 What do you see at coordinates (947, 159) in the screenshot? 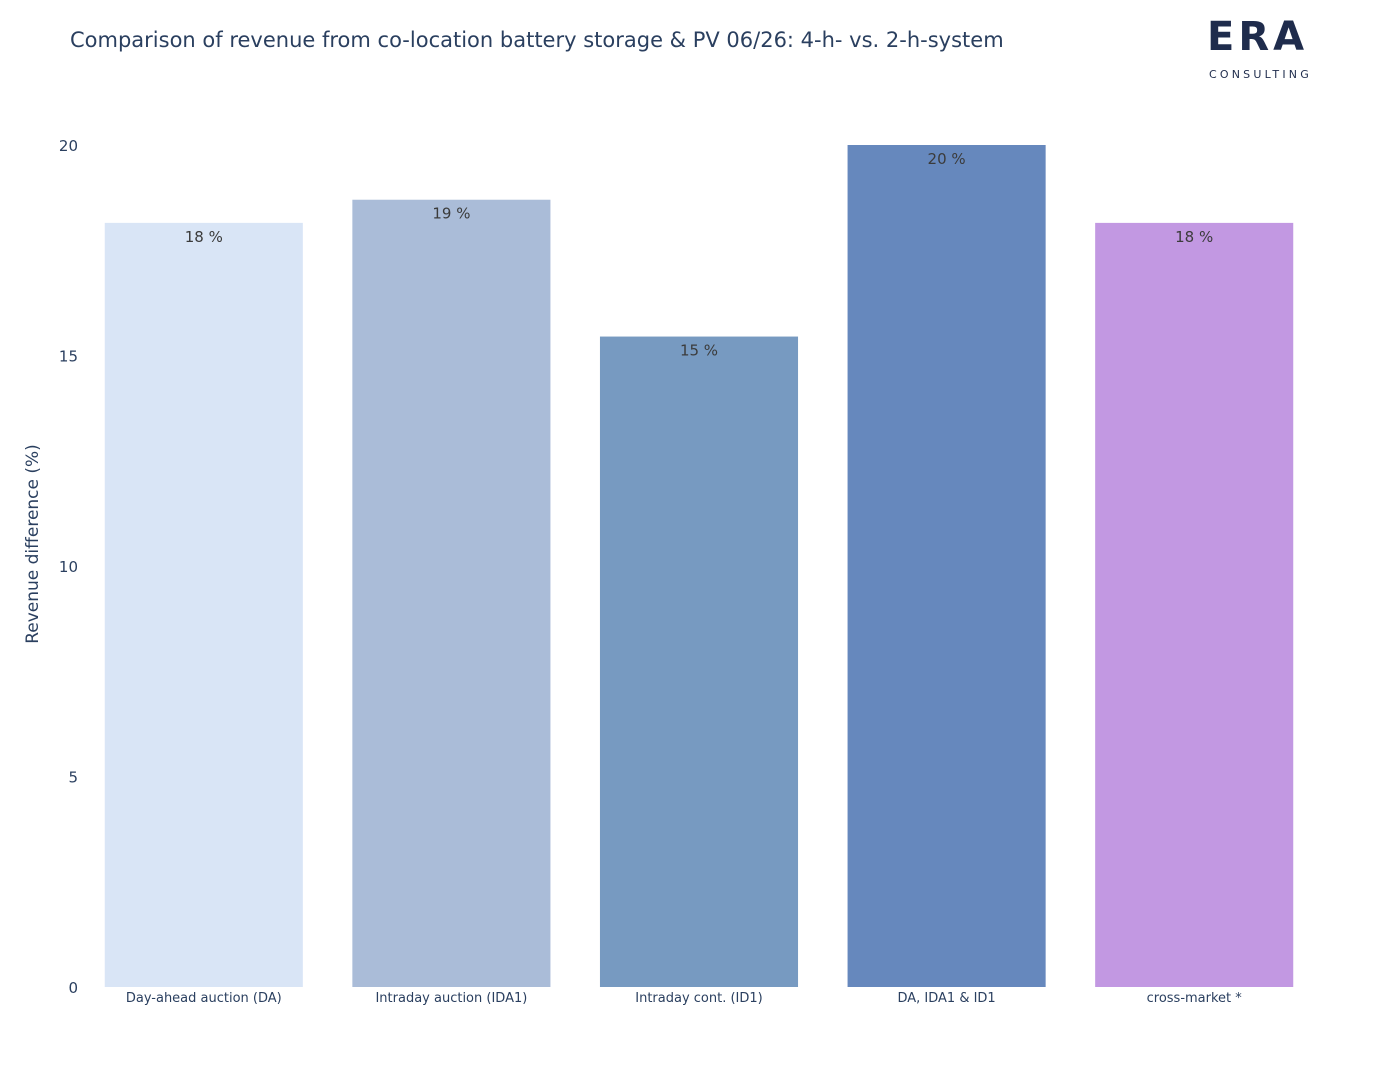
I see `bar-data-label: 20 %` at bounding box center [947, 159].